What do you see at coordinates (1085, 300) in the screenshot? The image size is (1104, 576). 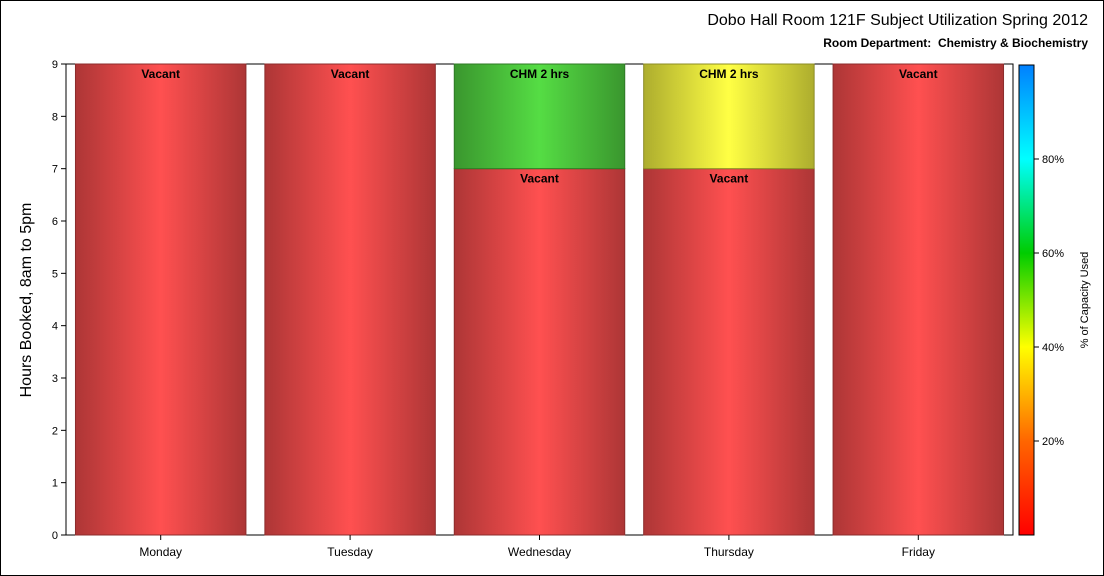 I see `colorbar-title: % of Capacity Used` at bounding box center [1085, 300].